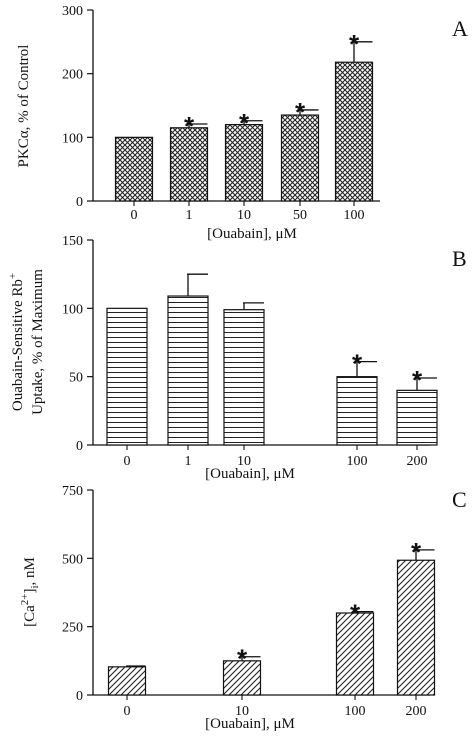 The image size is (474, 737). I want to click on panel-c-x-tick-label: 0, so click(127, 711).